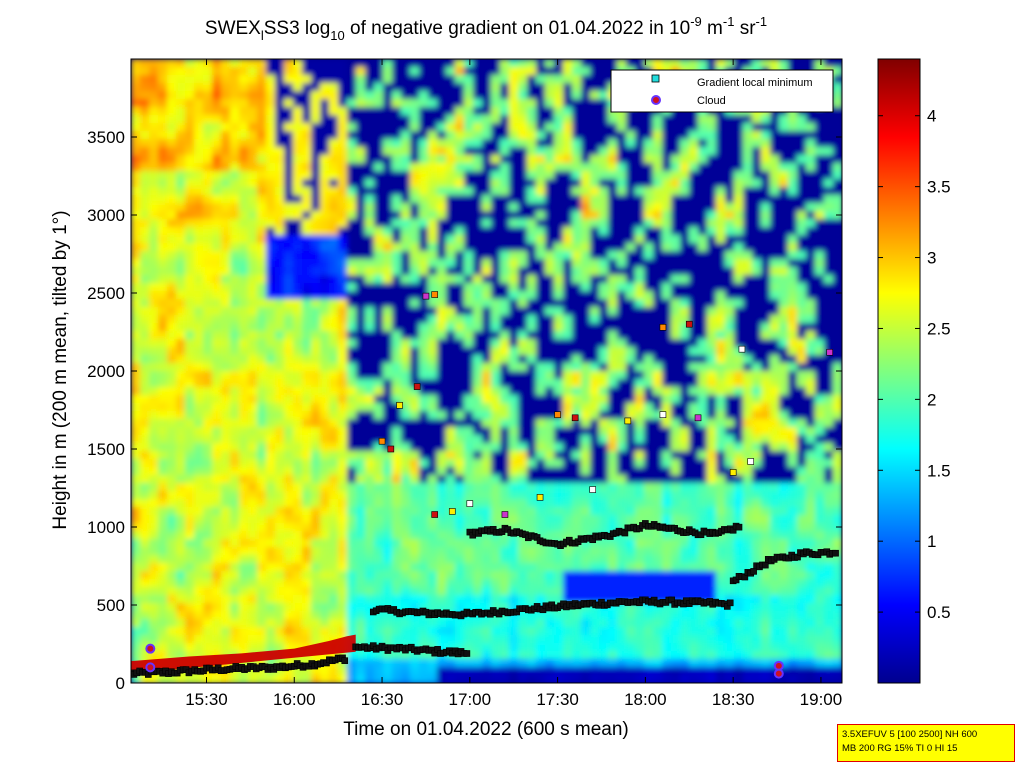 This screenshot has height=767, width=1023. Describe the element at coordinates (931, 541) in the screenshot. I see `colorbar-tick-label: 1` at that location.